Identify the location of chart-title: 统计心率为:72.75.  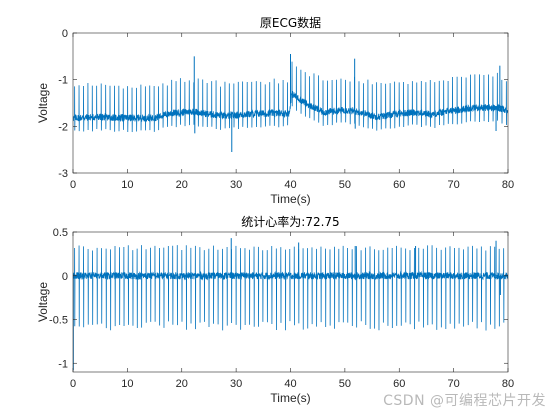
(290, 221).